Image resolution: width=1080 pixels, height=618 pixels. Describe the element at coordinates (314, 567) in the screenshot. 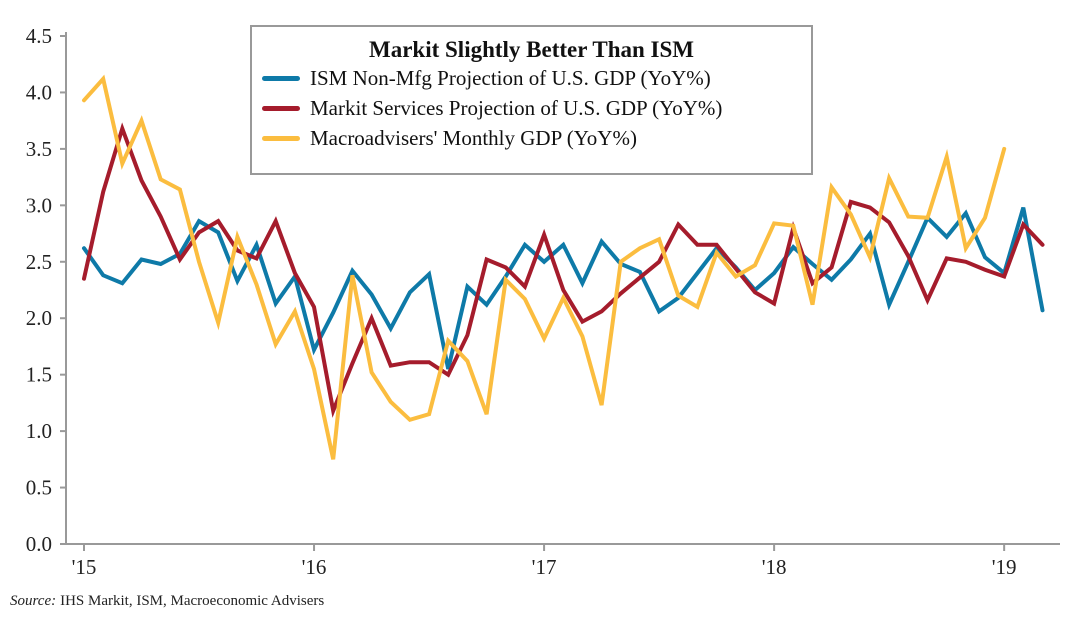

I see `x-tick-label: '16` at that location.